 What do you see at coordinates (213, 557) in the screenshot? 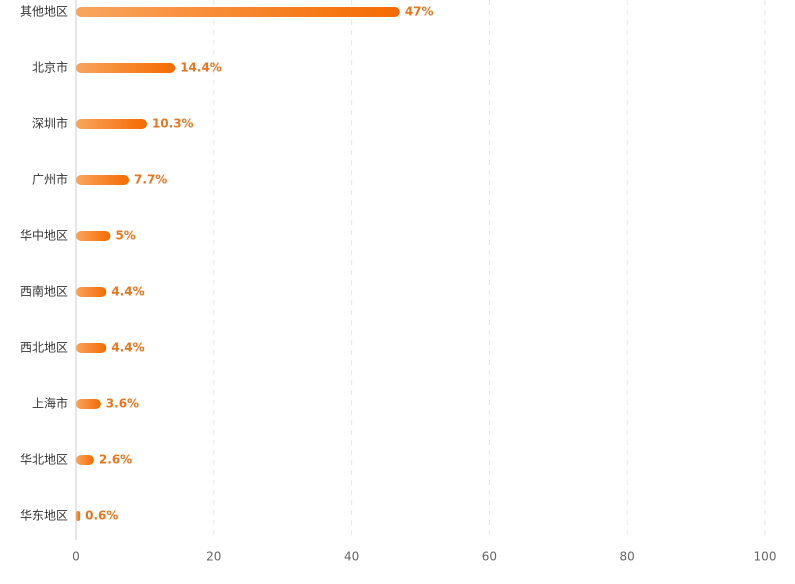
I see `x-tick-label: 20` at bounding box center [213, 557].